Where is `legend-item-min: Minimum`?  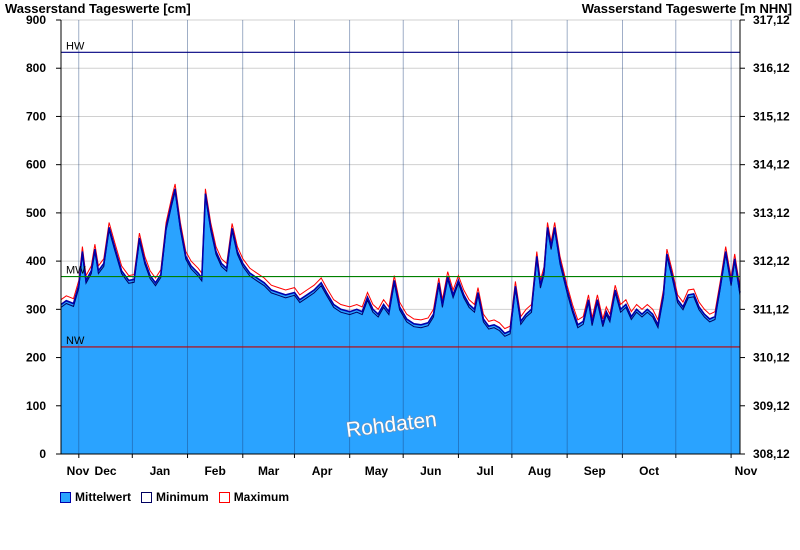
legend-item-min: Minimum is located at coordinates (175, 497).